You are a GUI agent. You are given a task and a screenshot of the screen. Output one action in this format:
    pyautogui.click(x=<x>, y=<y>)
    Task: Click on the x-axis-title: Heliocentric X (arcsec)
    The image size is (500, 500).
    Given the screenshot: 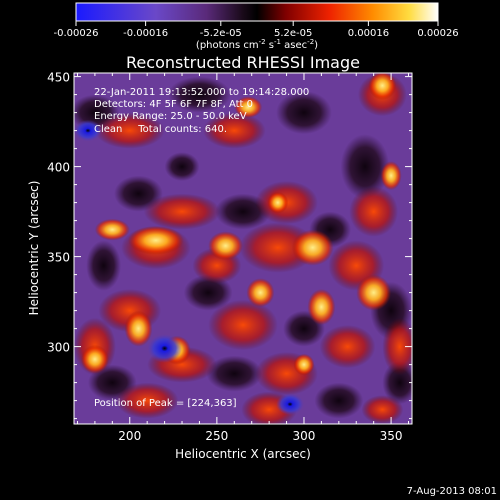 What is the action you would take?
    pyautogui.click(x=243, y=454)
    